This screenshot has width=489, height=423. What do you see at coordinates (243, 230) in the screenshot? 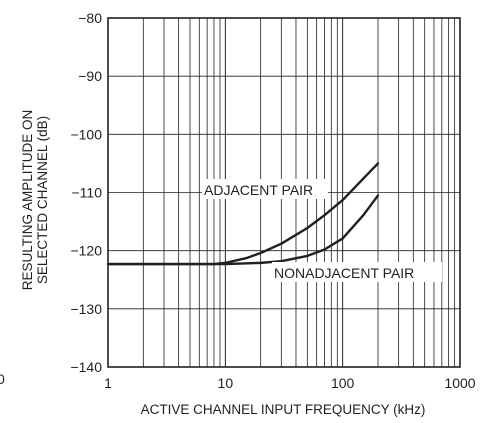
I see `series-line-nonadjacent-pair` at bounding box center [243, 230].